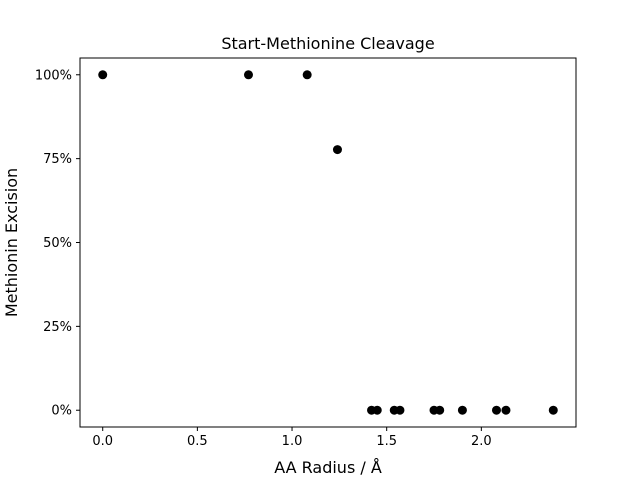  I want to click on y-tick-label: 25%, so click(57, 327).